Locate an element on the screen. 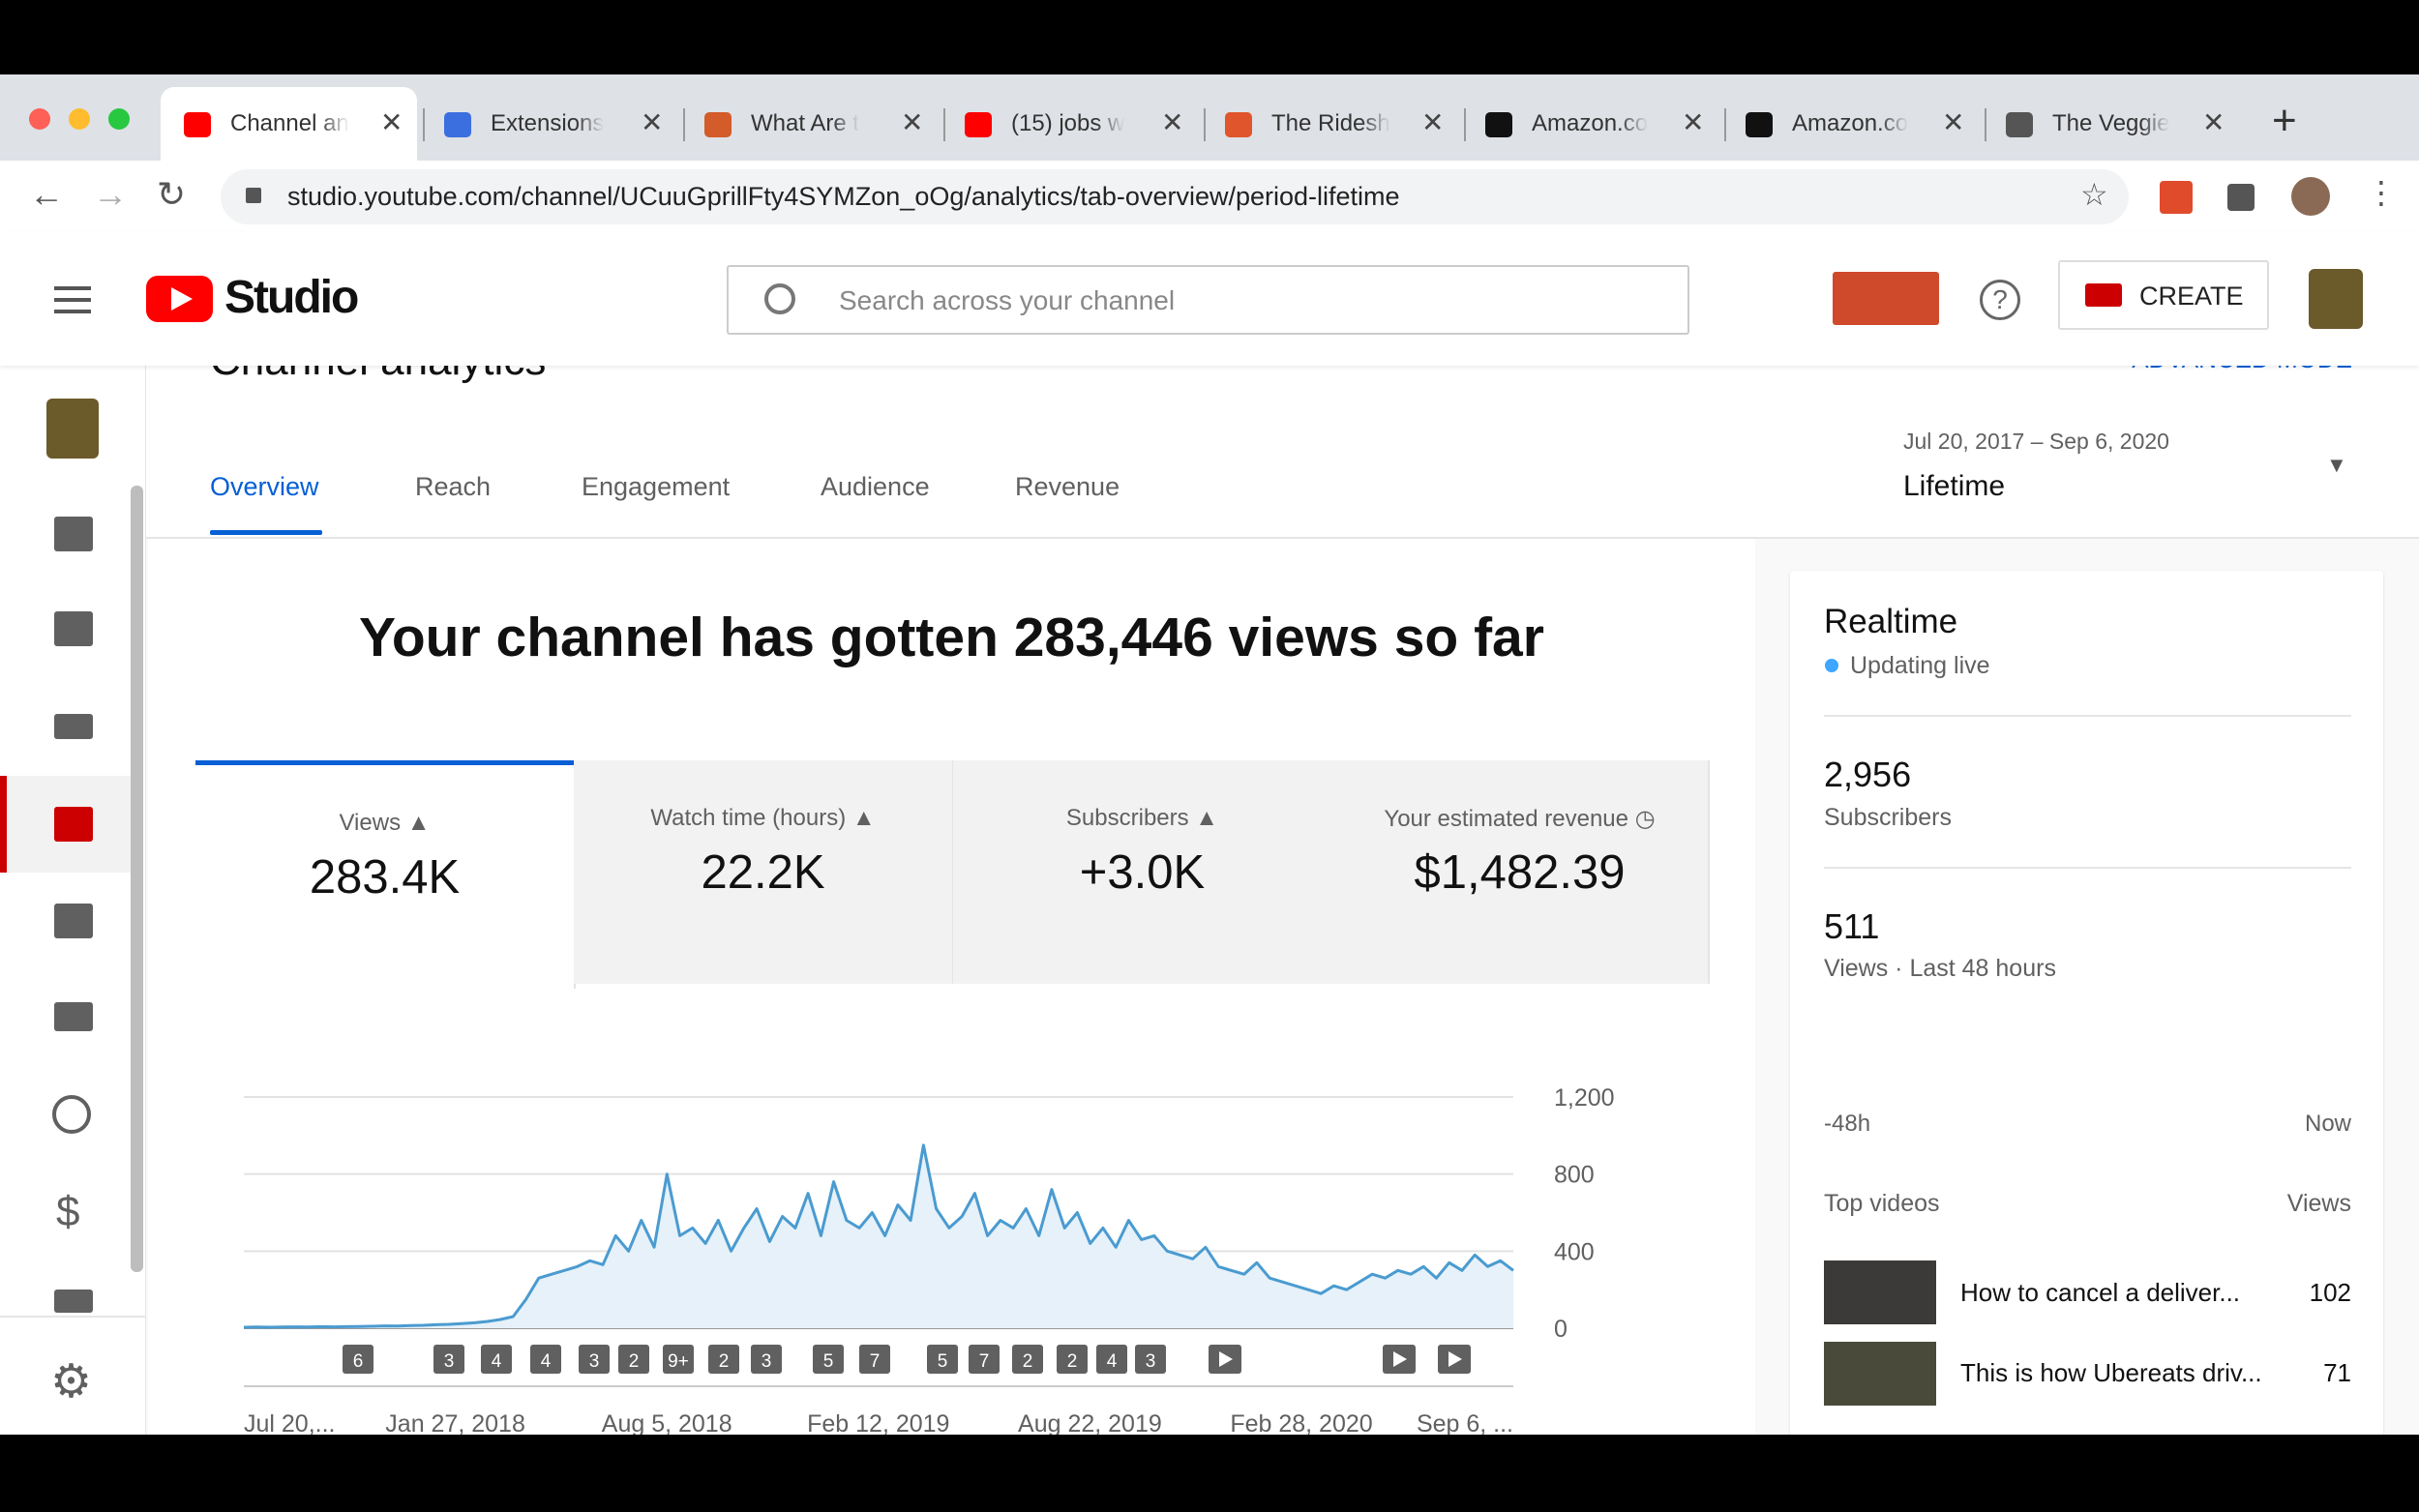 The width and height of the screenshot is (2419, 1512). metric-value: +3.0K is located at coordinates (1142, 873).